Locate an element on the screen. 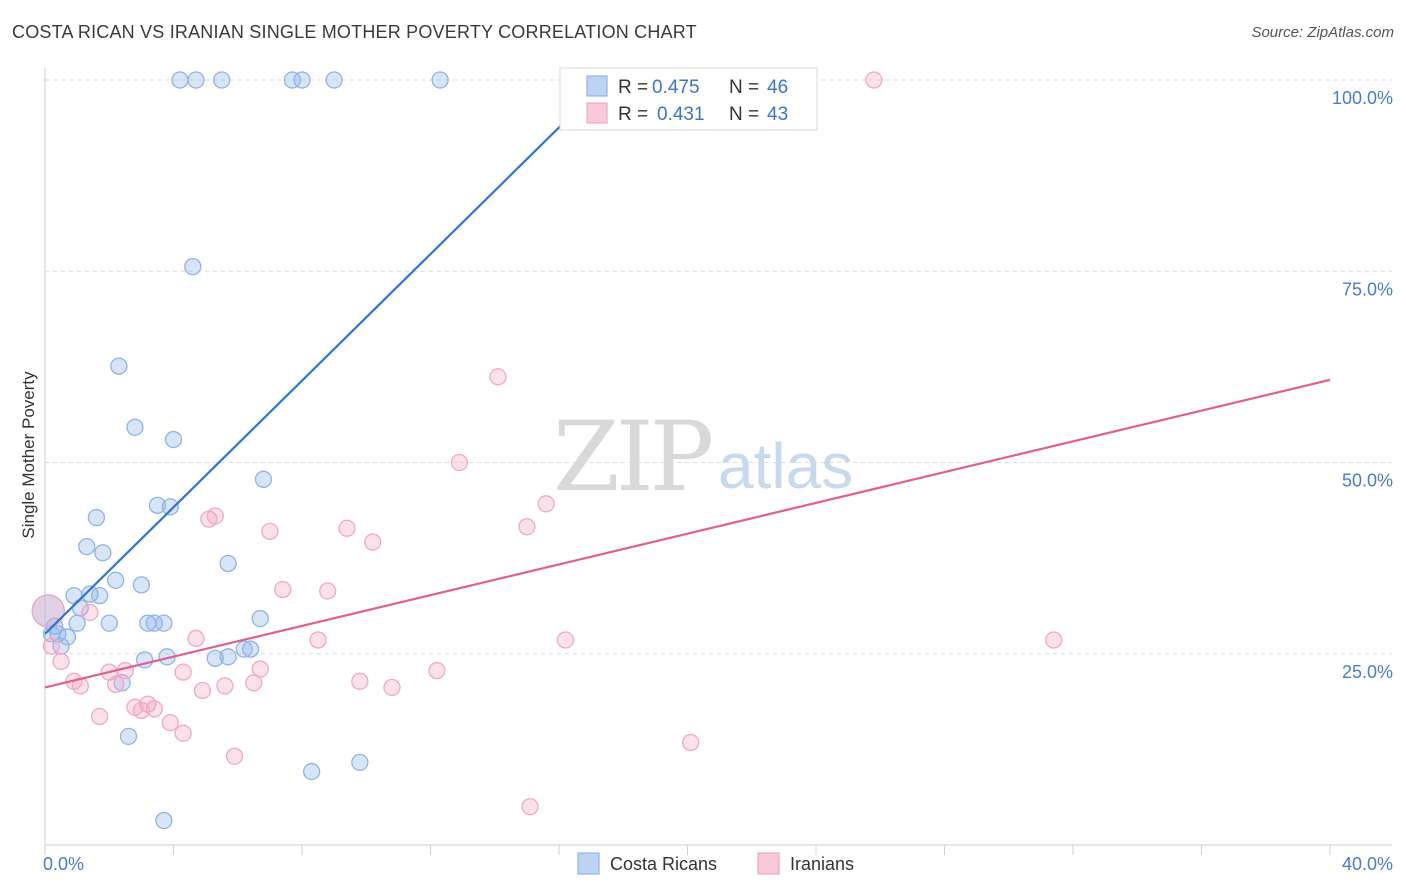 The image size is (1406, 892). chart-source: Source: ZipAtlas.com is located at coordinates (1322, 32).